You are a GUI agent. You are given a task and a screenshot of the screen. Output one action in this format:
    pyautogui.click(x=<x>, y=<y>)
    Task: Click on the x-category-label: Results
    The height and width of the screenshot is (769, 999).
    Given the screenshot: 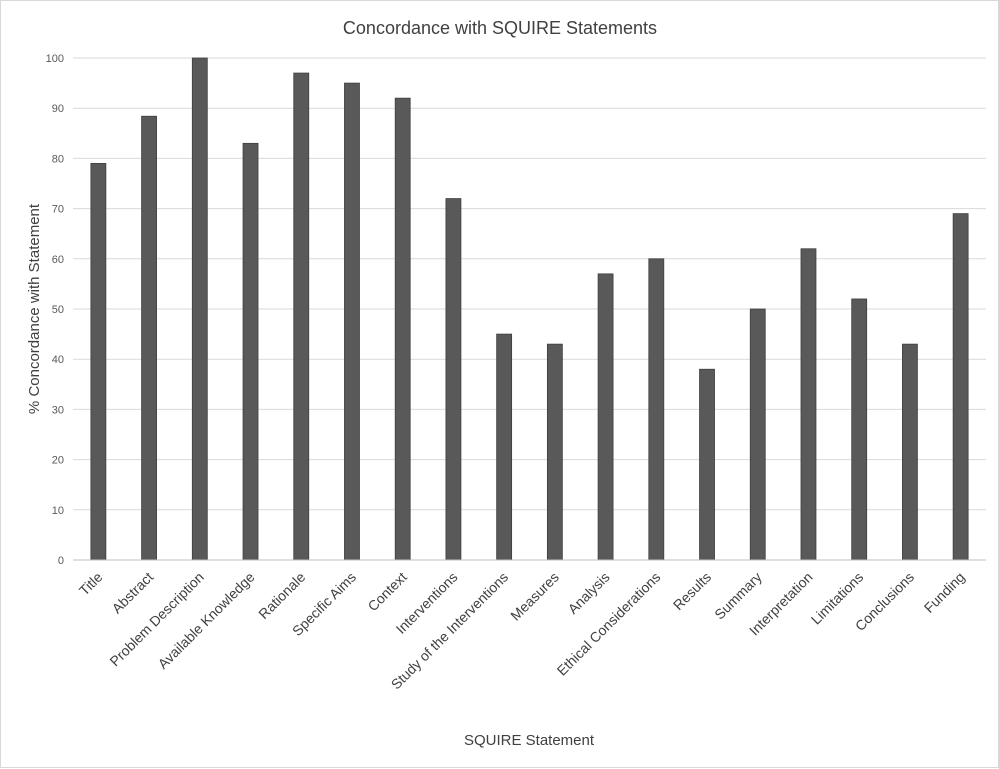 What is the action you would take?
    pyautogui.click(x=692, y=591)
    